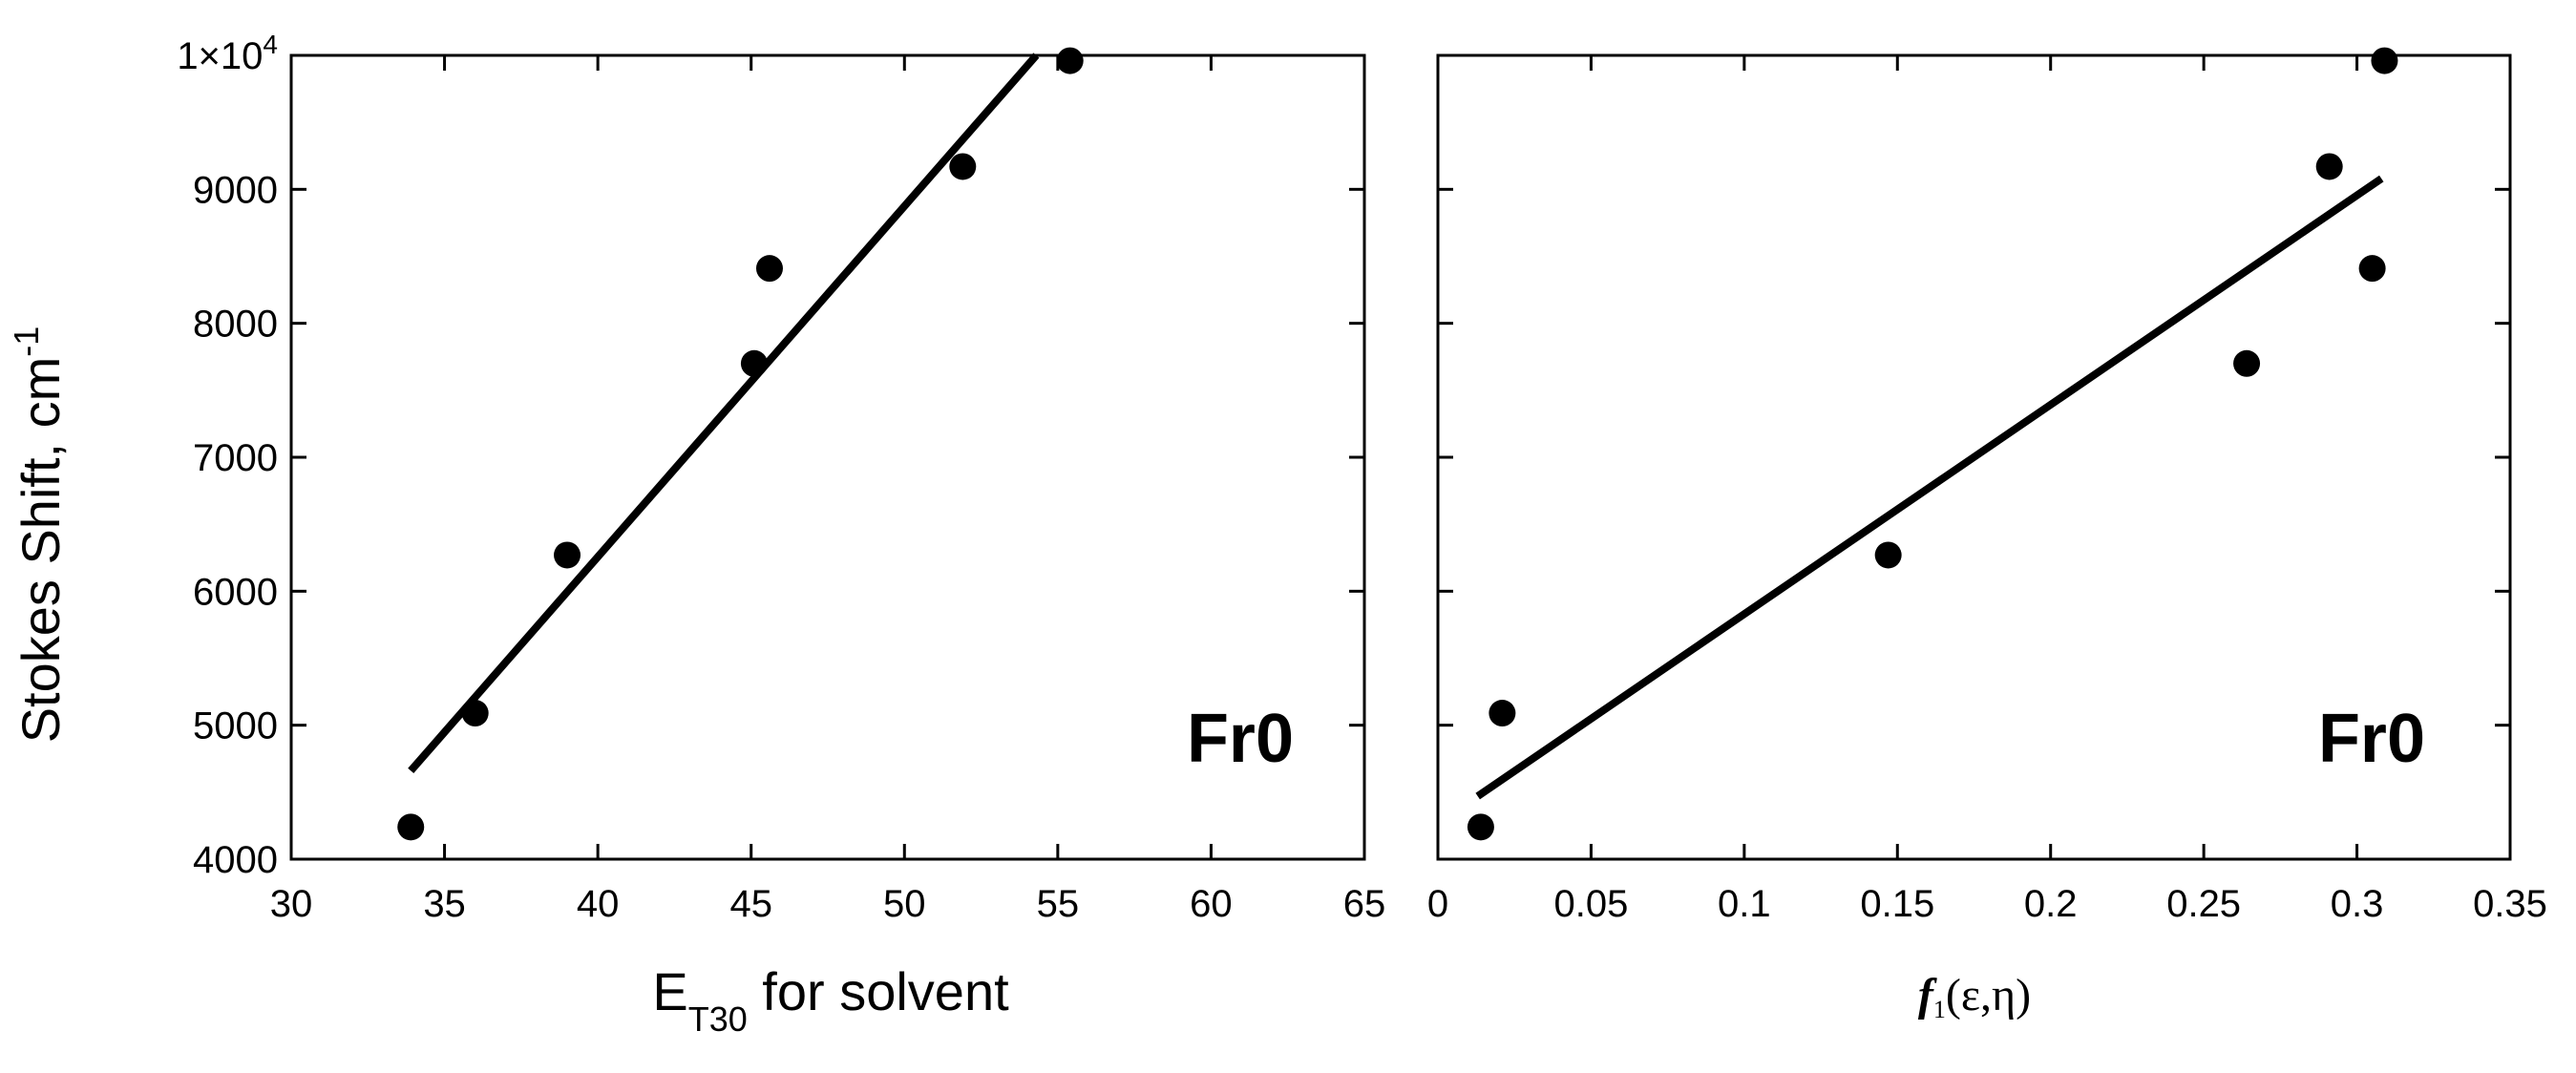 This screenshot has height=1073, width=2576. I want to click on right-x-tick-label: 0.1, so click(1744, 904).